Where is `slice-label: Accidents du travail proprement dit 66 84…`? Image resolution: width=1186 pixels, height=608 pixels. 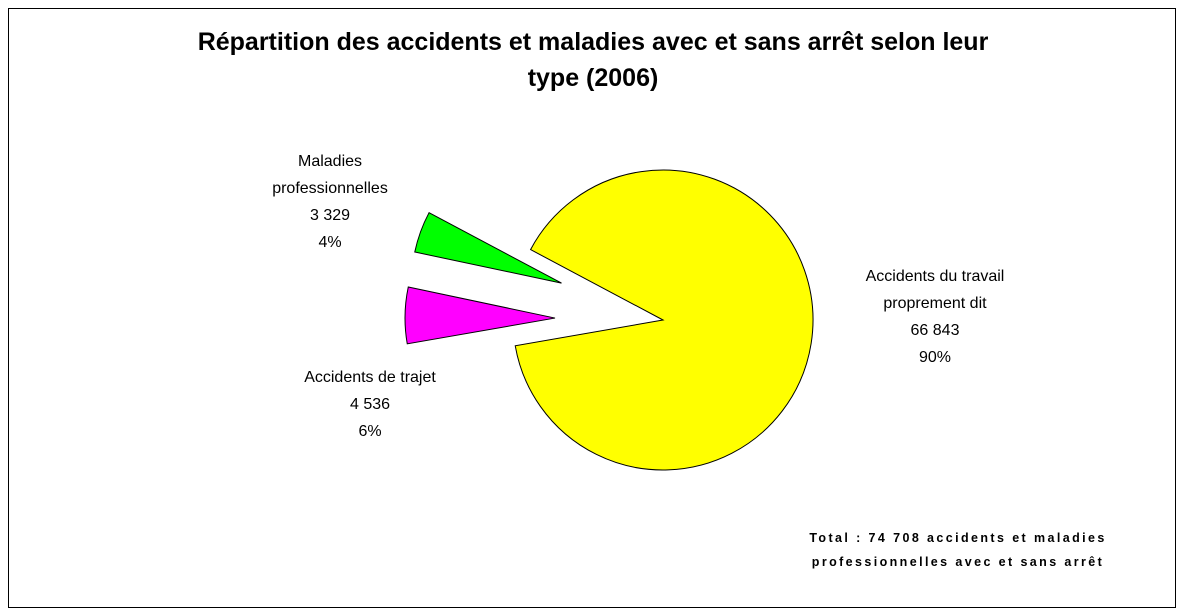
slice-label: Accidents du travail proprement dit 66 84… is located at coordinates (935, 317).